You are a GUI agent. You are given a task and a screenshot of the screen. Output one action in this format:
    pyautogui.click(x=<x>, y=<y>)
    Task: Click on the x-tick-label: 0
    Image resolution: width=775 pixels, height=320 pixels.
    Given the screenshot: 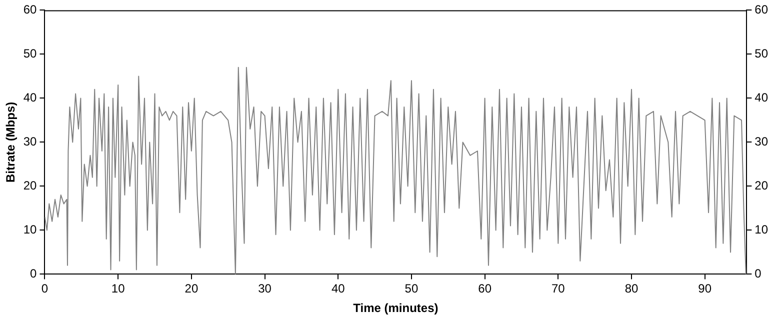 What is the action you would take?
    pyautogui.click(x=44, y=289)
    